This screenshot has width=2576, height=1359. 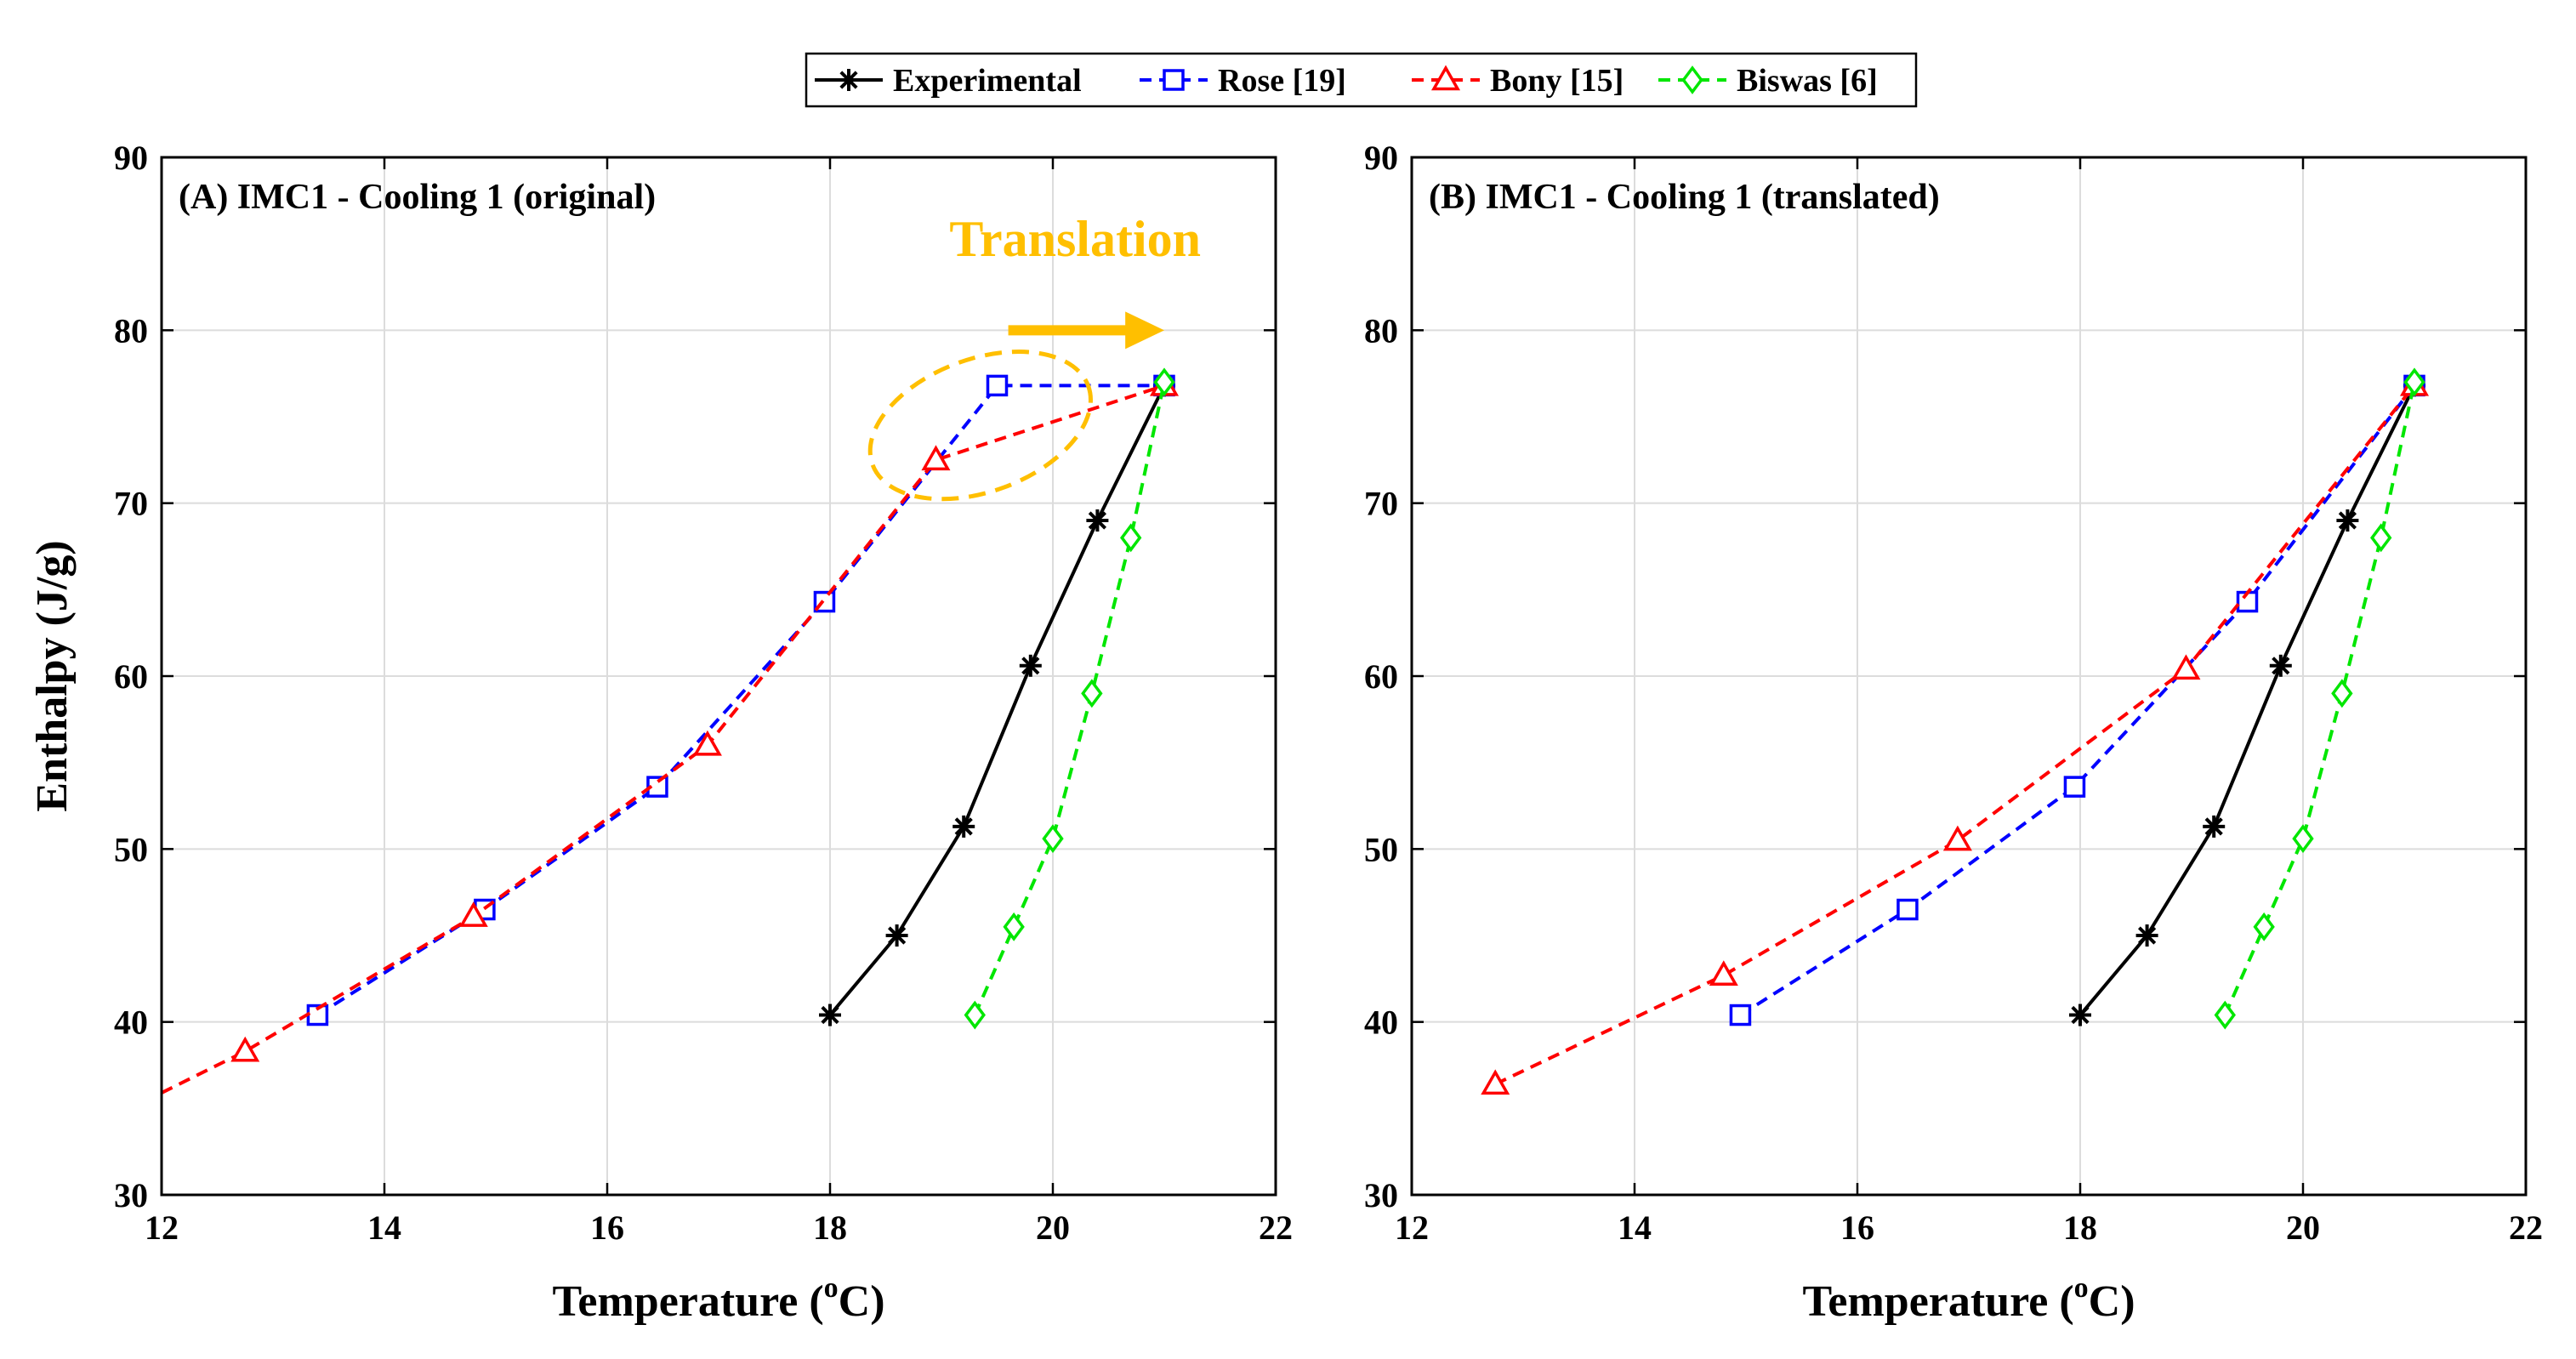 What do you see at coordinates (1282, 81) in the screenshot?
I see `legend-label: Rose [19]` at bounding box center [1282, 81].